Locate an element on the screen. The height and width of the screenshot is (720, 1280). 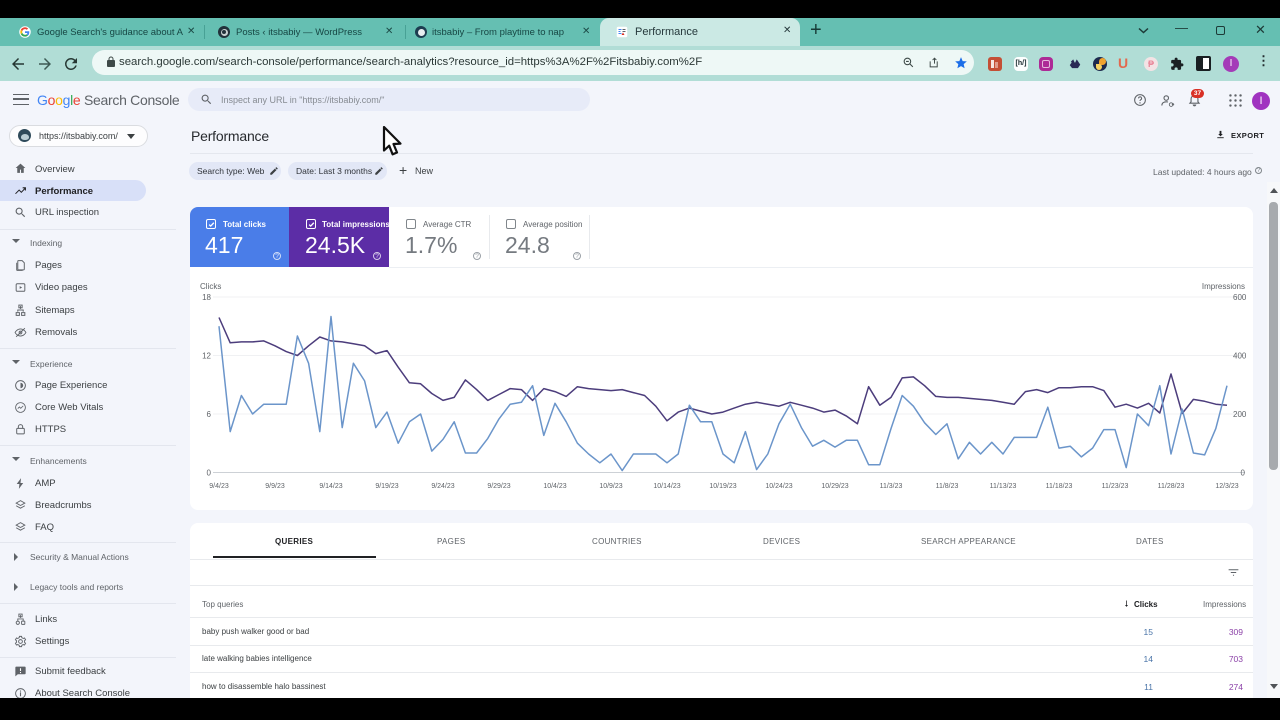
svg-text: 9/14/23 is located at coordinates (330, 486).